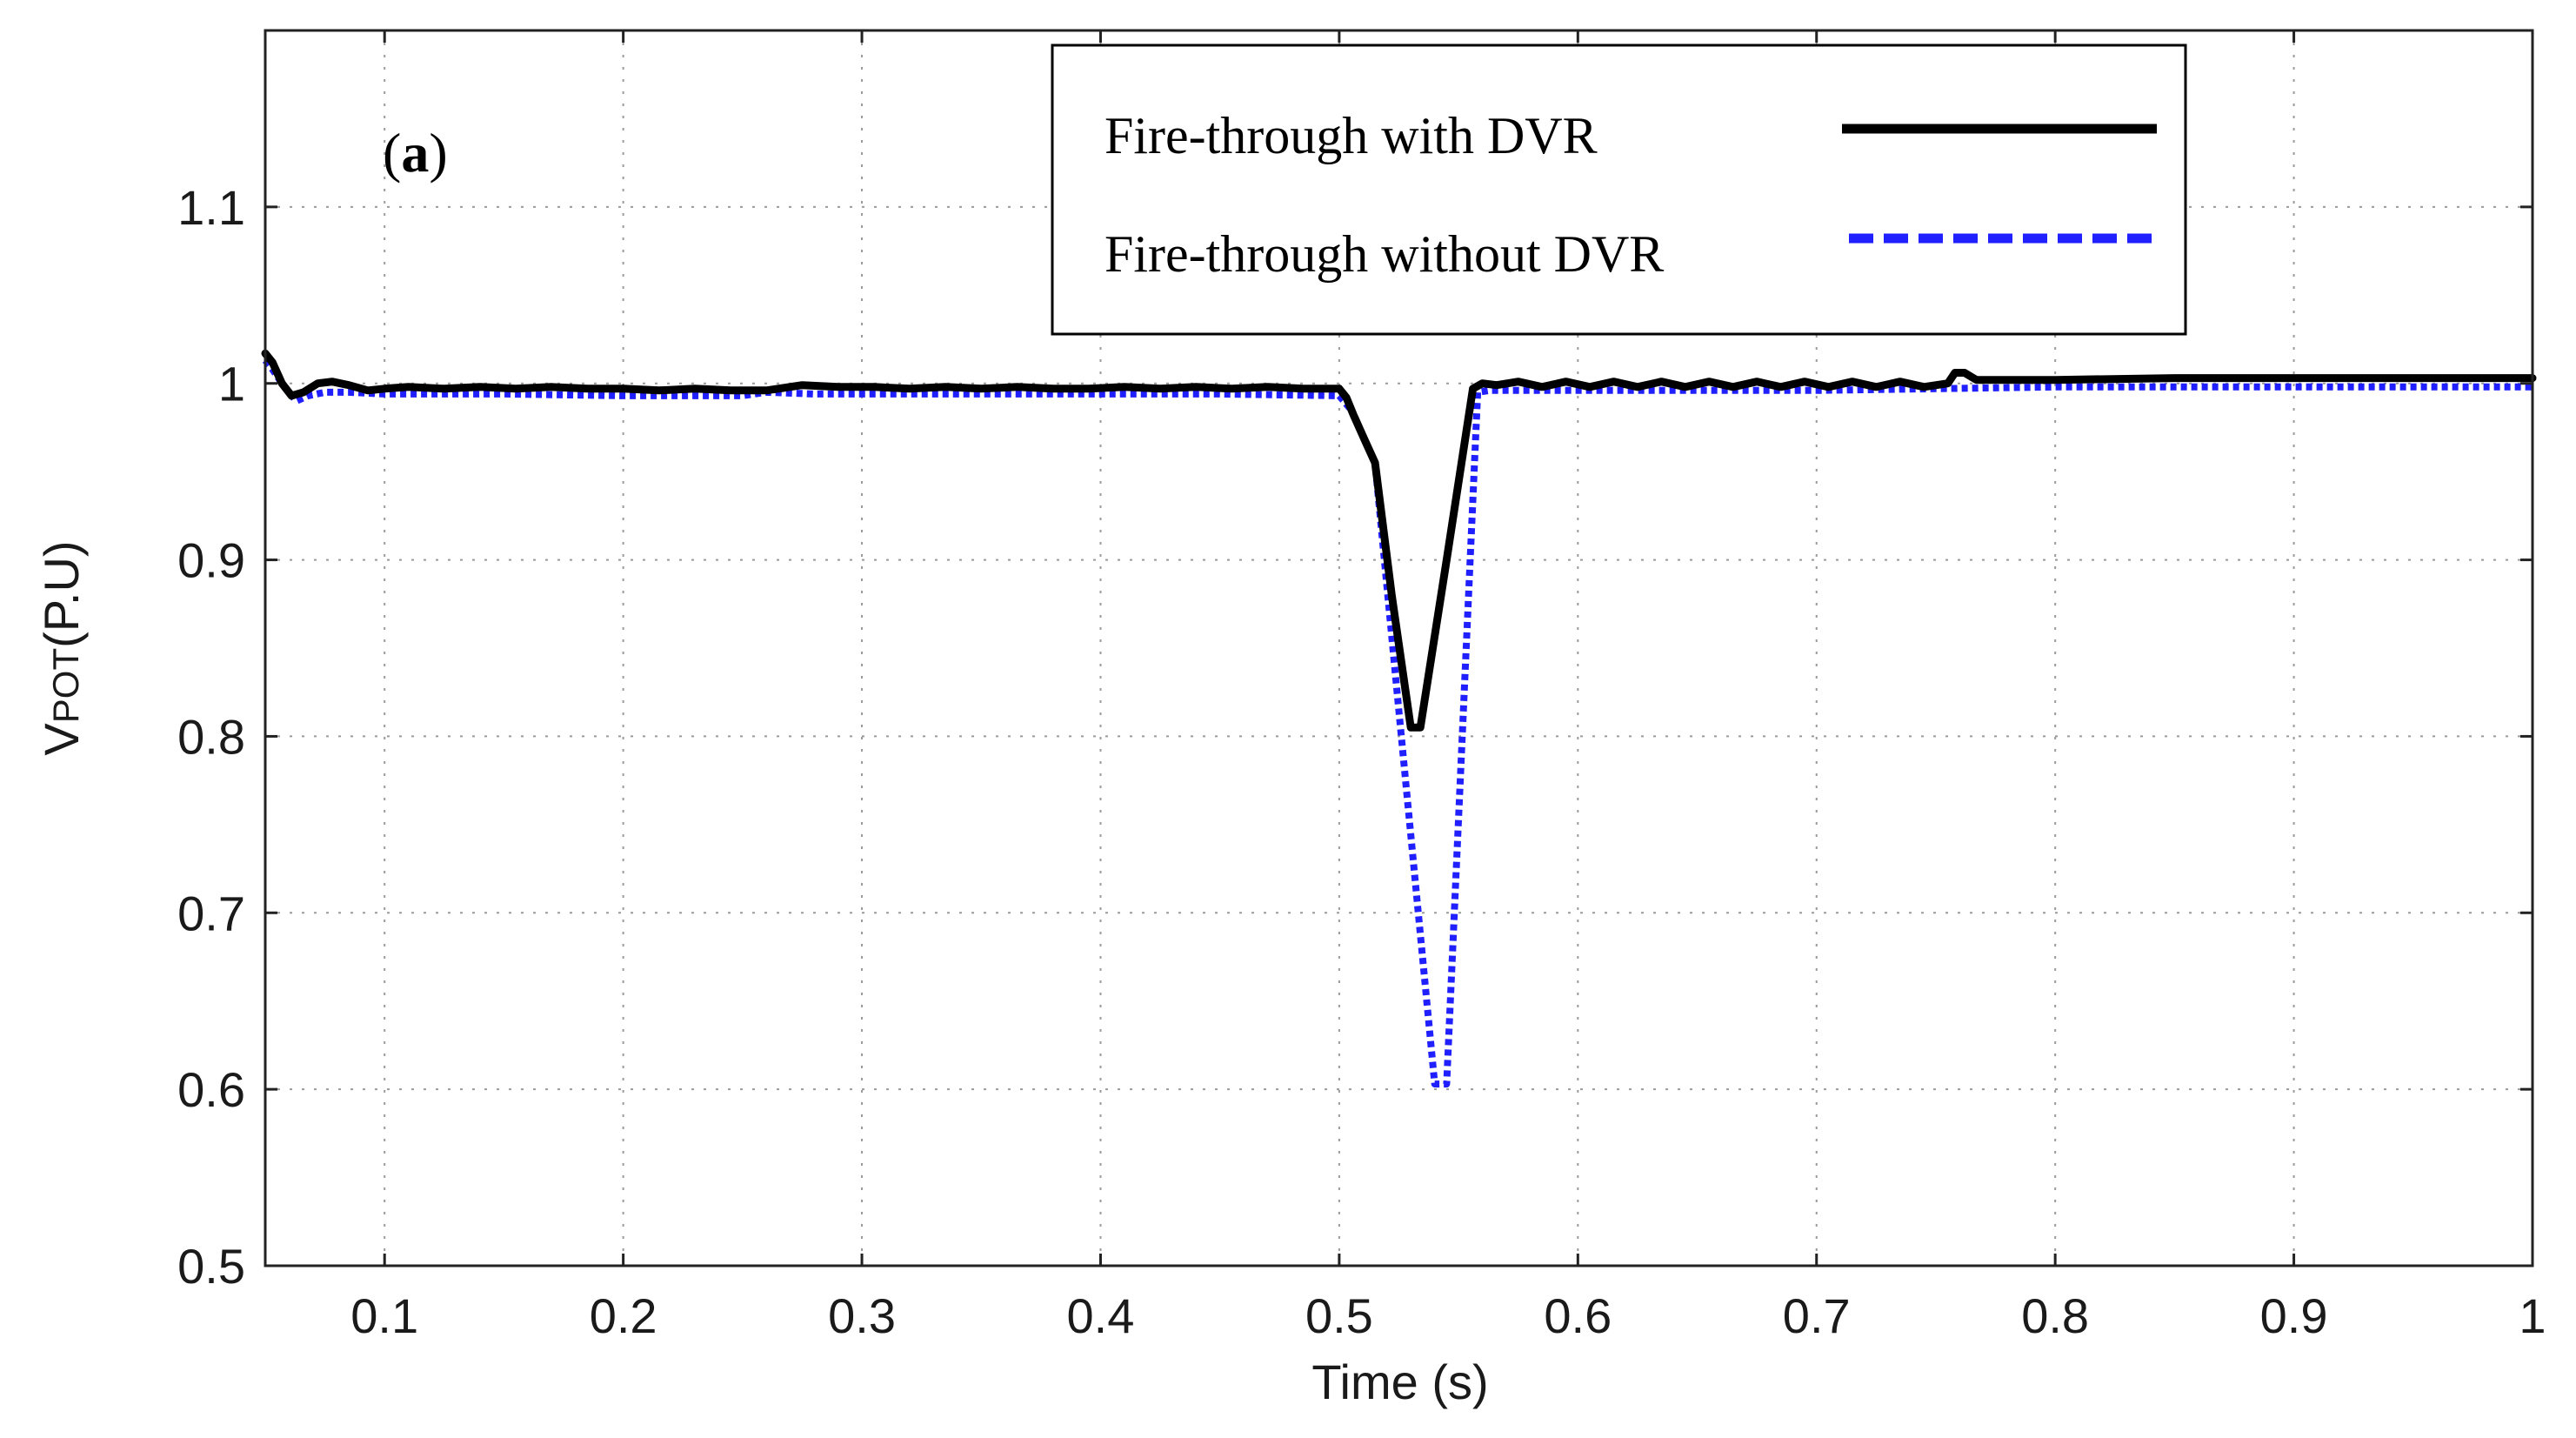  What do you see at coordinates (1351, 135) in the screenshot?
I see `legend-label-with-dvr: Fire-through with DVR` at bounding box center [1351, 135].